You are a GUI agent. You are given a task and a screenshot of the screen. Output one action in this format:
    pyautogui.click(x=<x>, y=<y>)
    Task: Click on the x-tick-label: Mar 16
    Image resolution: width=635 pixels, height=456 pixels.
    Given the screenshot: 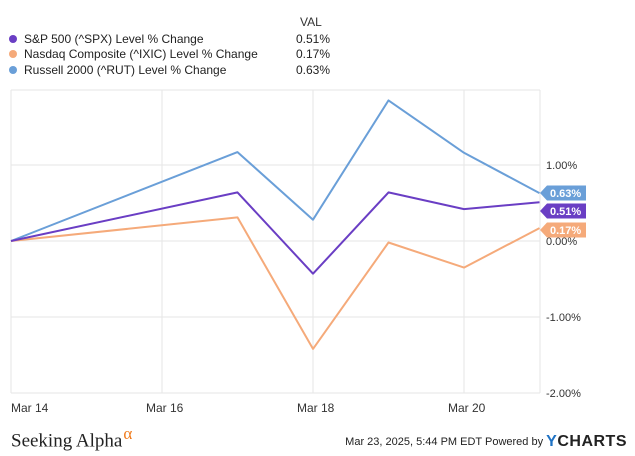 What is the action you would take?
    pyautogui.click(x=165, y=408)
    